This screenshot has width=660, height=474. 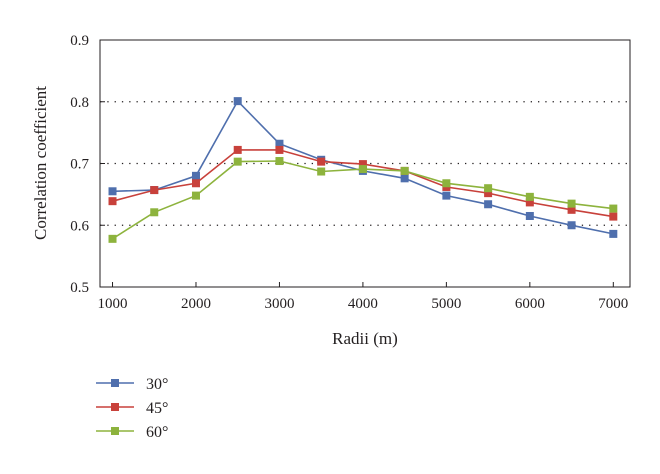 I want to click on legend-label: 30°, so click(x=157, y=384).